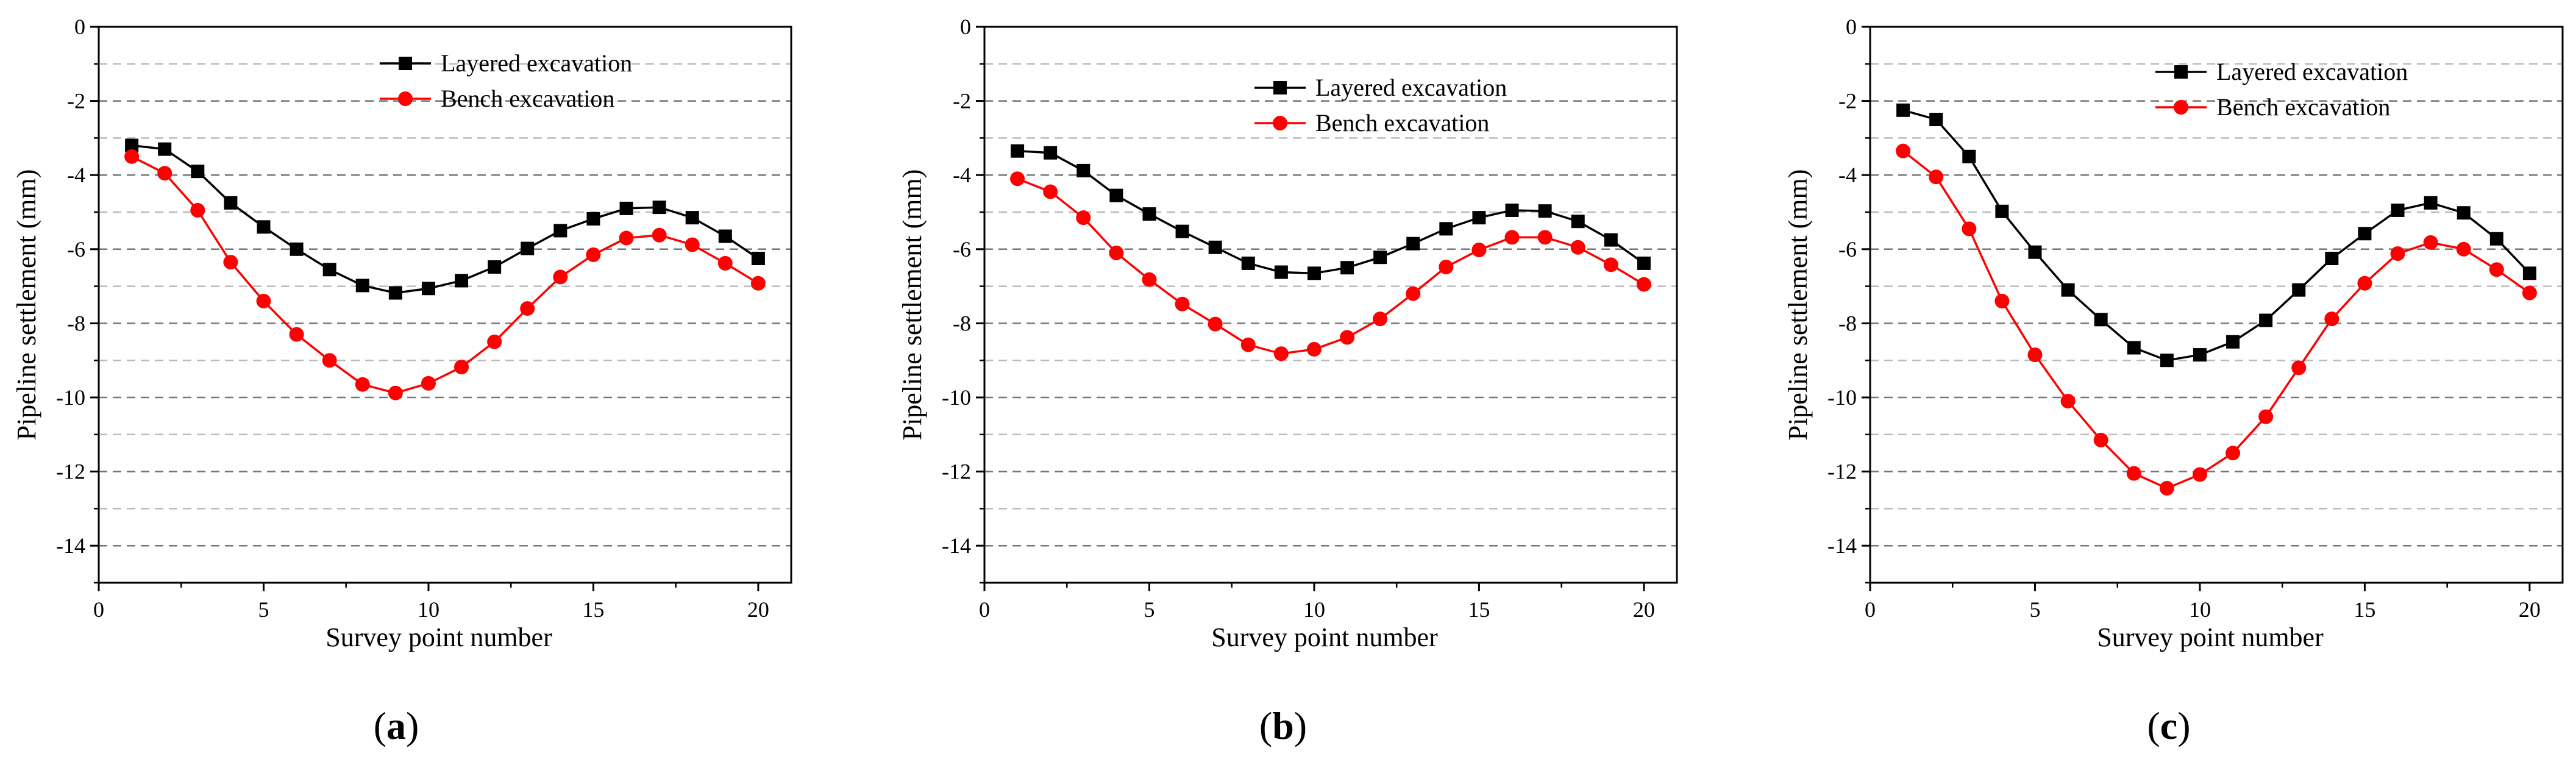 Image resolution: width=2576 pixels, height=765 pixels. I want to click on x-tick-label: 10, so click(428, 609).